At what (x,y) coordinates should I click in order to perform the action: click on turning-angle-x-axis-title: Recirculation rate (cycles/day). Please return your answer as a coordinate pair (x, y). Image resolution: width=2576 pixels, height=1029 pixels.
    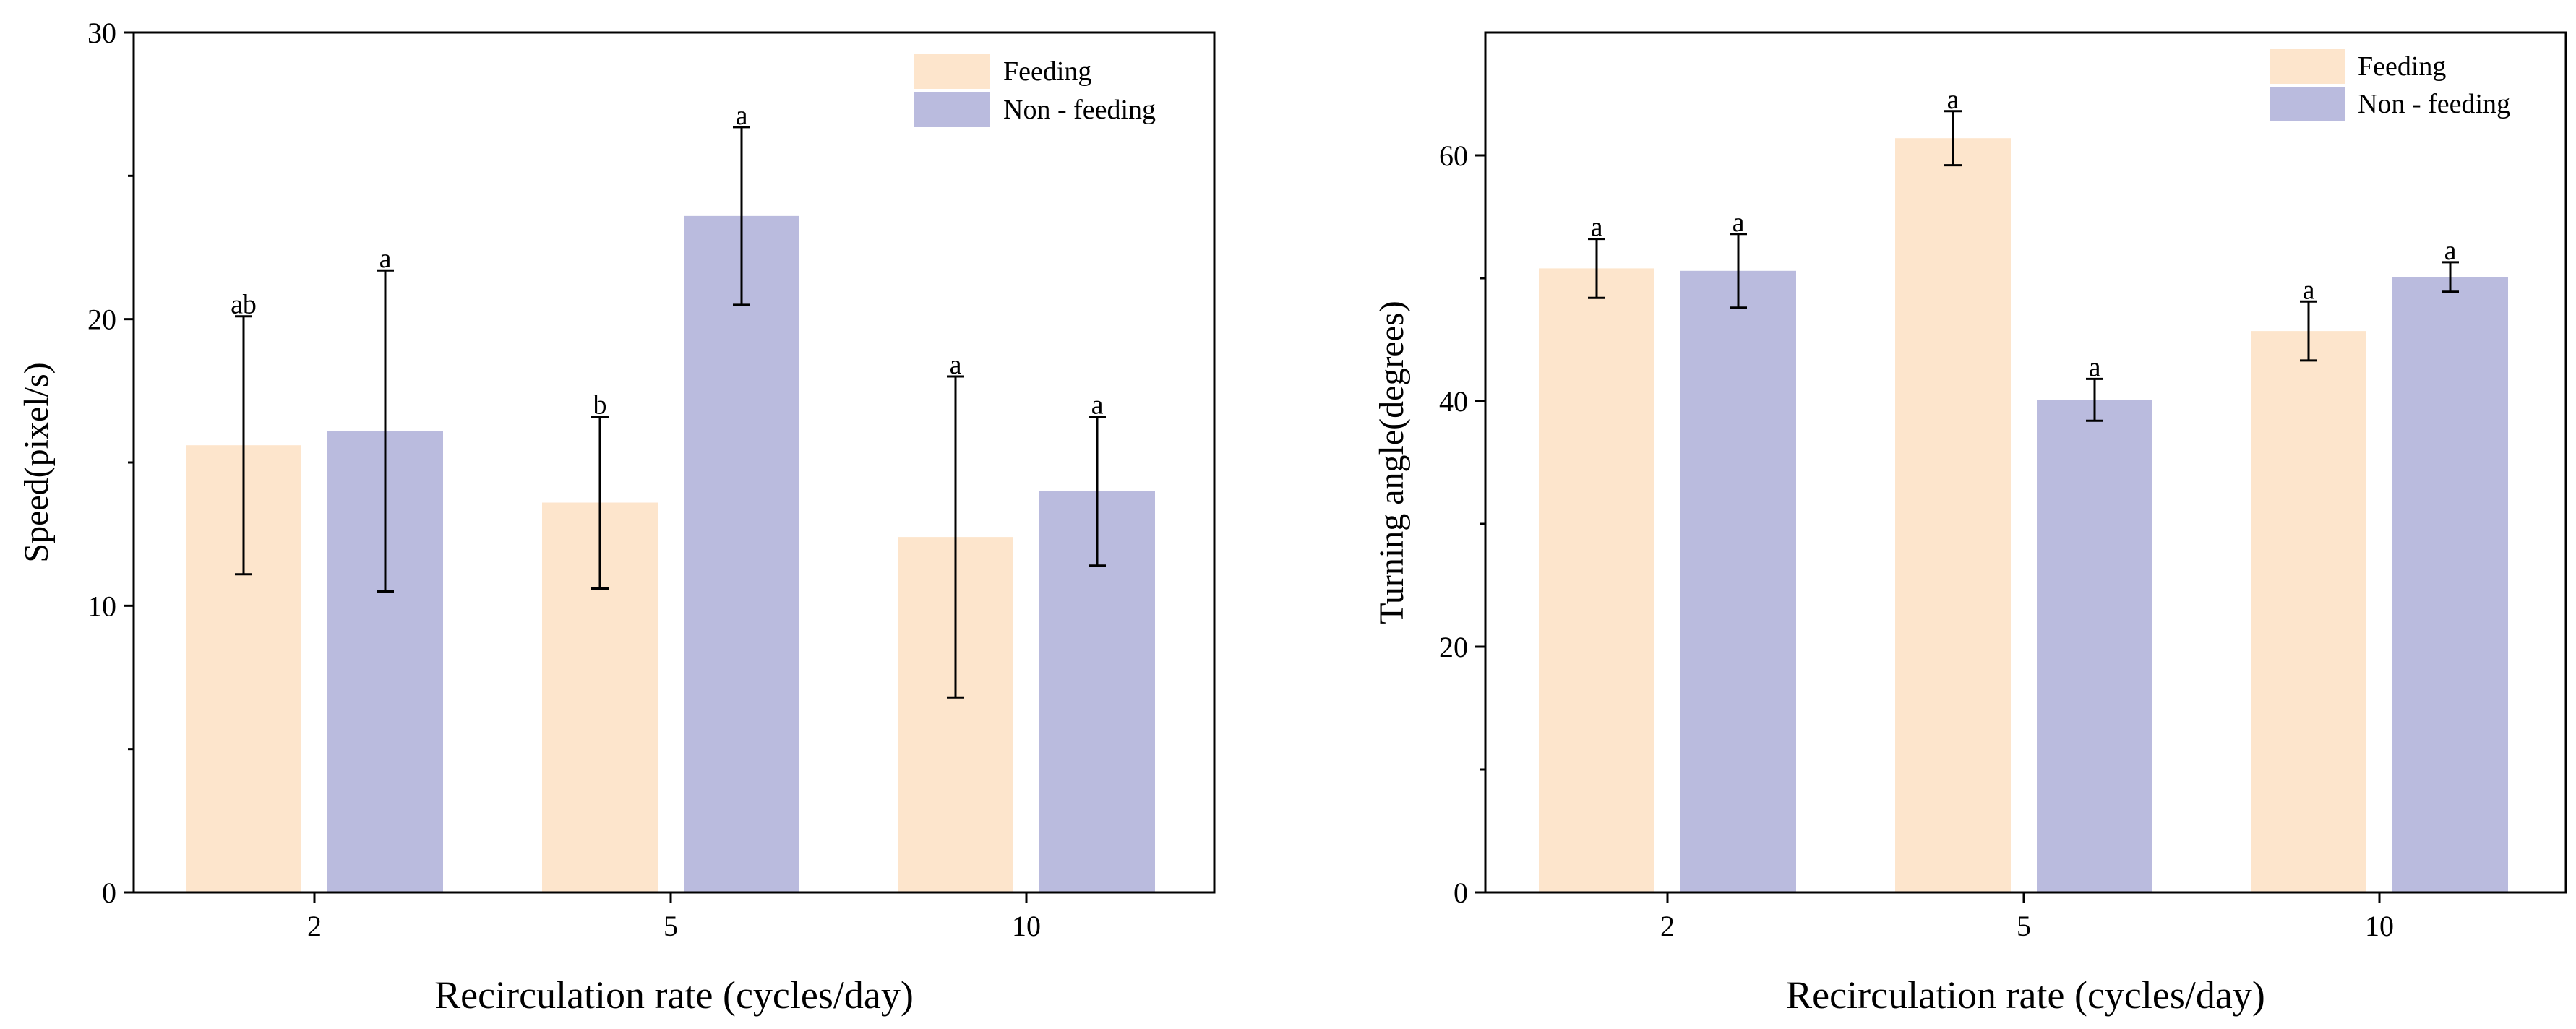
    Looking at the image, I should click on (2026, 995).